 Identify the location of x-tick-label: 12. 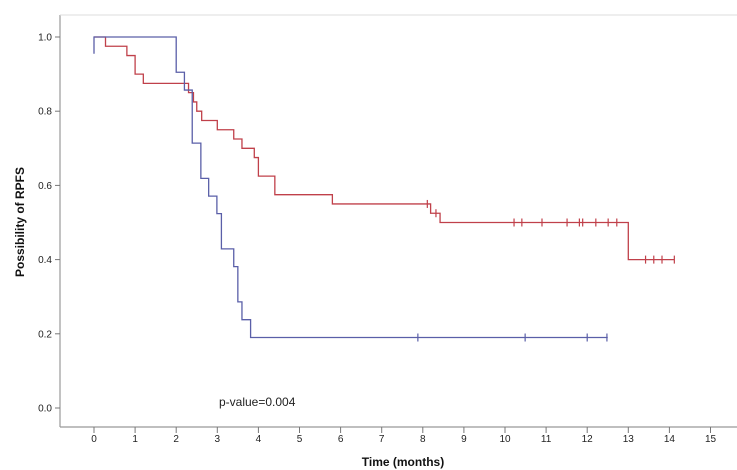
(588, 439).